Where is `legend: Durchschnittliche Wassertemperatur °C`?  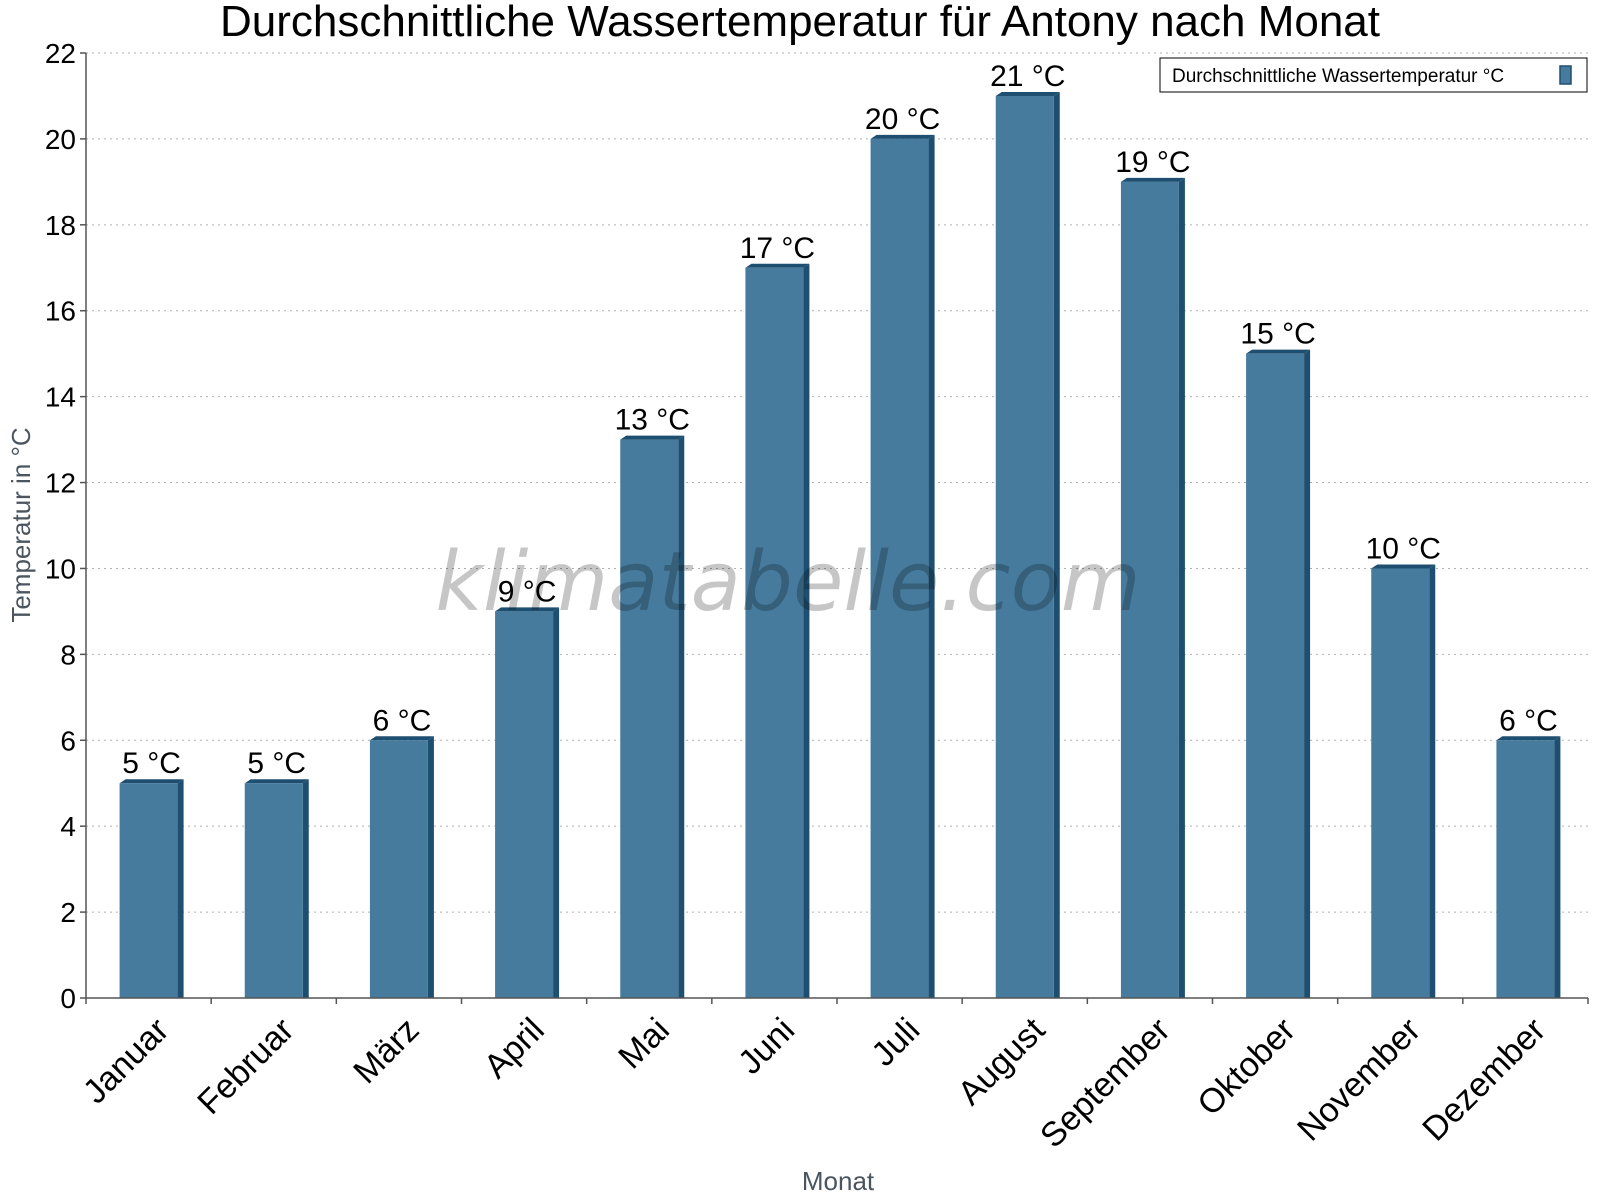 legend: Durchschnittliche Wassertemperatur °C is located at coordinates (1373, 75).